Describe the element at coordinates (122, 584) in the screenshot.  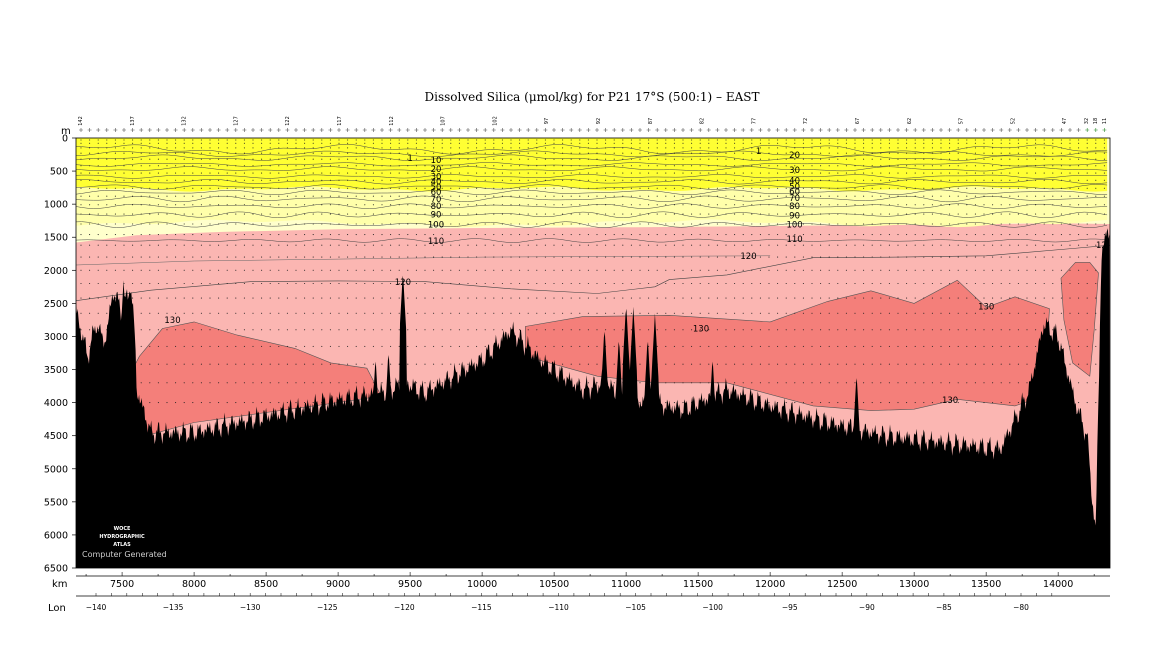
I see `distance-tick-label: 7500` at that location.